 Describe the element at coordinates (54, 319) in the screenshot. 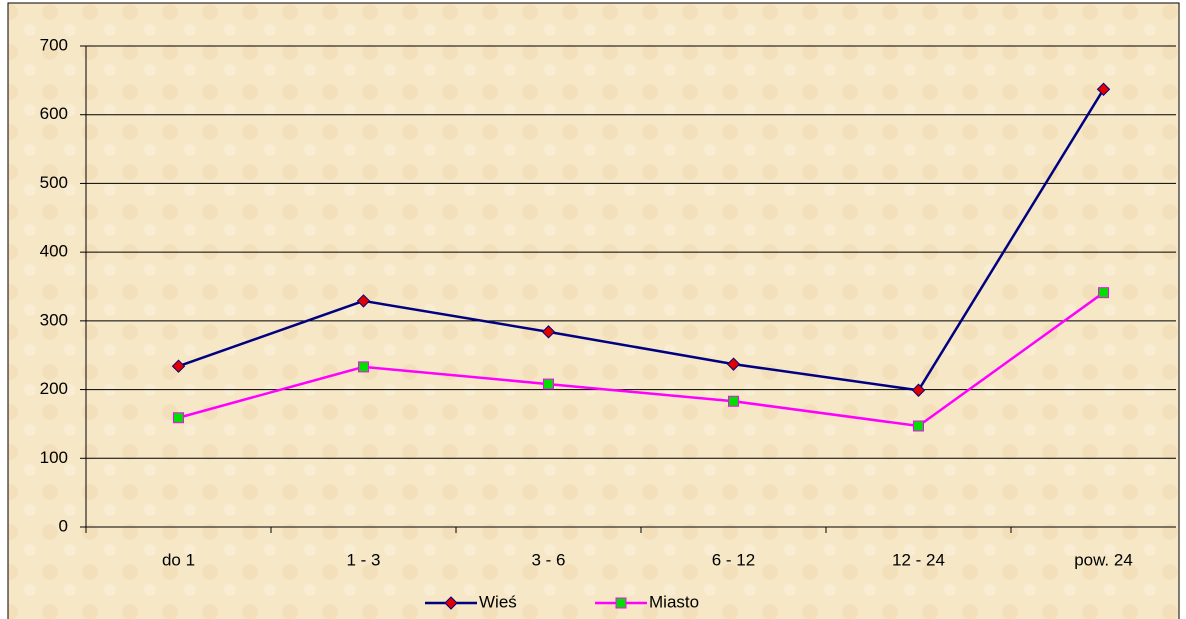

I see `y-tick-label: 300` at that location.